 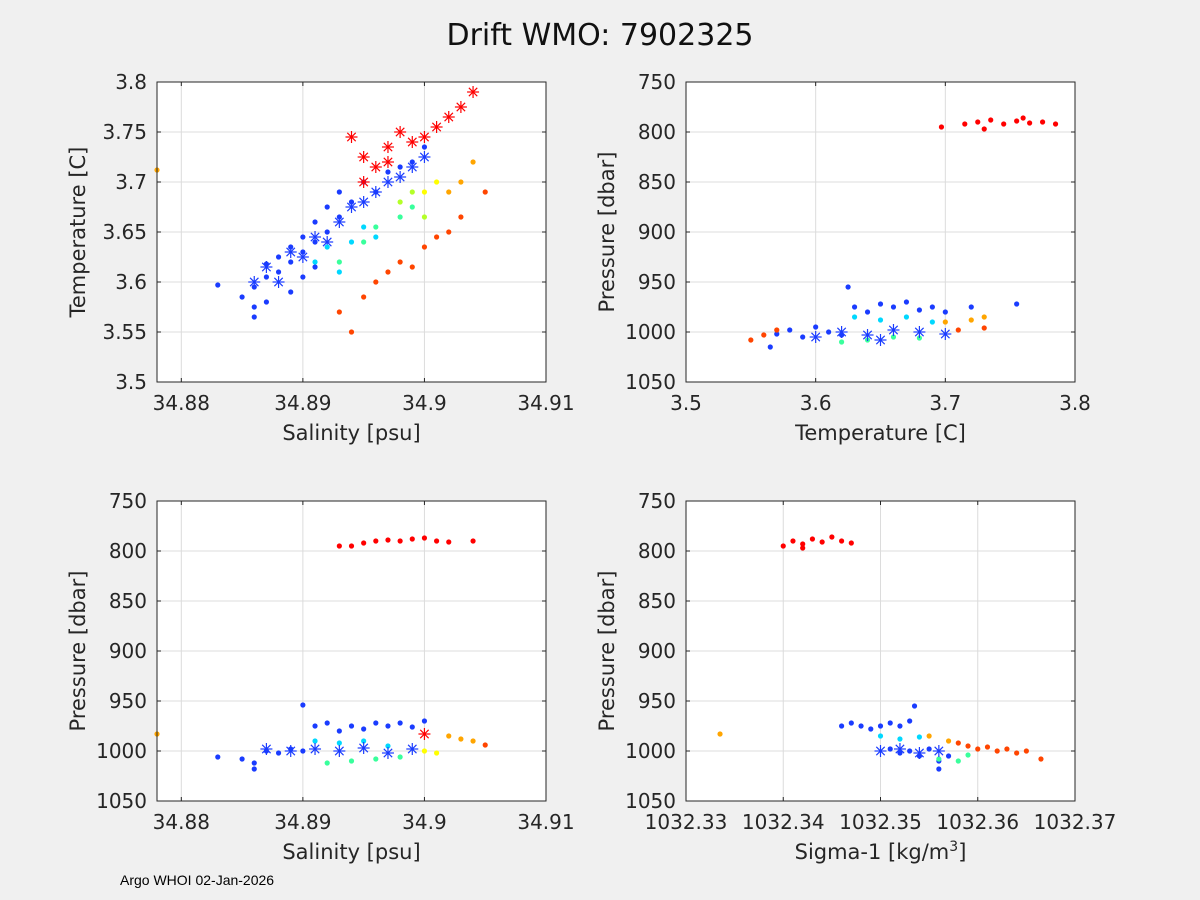 I want to click on x-tick-label: 3.5, so click(x=686, y=403).